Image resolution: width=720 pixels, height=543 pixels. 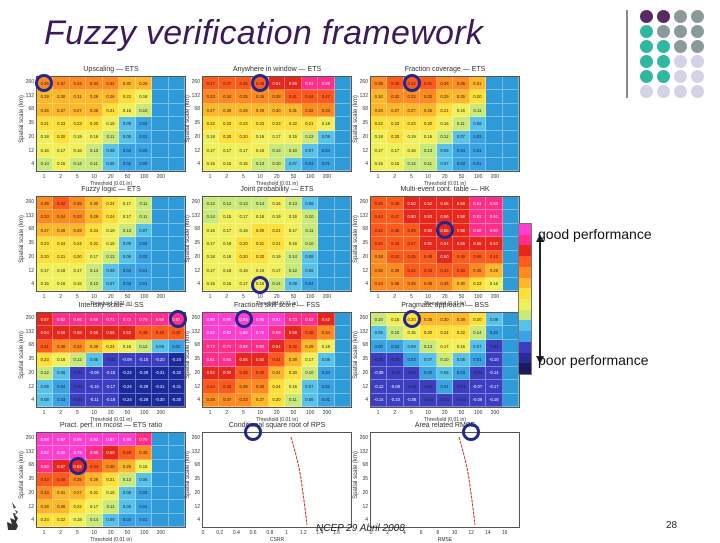 I want to click on y-tick: 20, so click(x=197, y=256).